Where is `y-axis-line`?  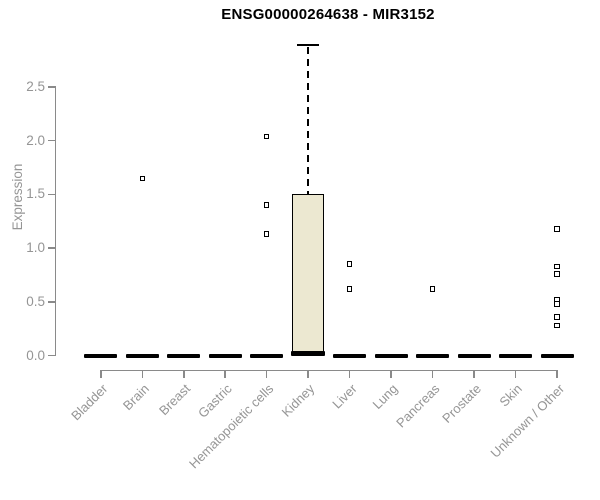 y-axis-line is located at coordinates (55, 221).